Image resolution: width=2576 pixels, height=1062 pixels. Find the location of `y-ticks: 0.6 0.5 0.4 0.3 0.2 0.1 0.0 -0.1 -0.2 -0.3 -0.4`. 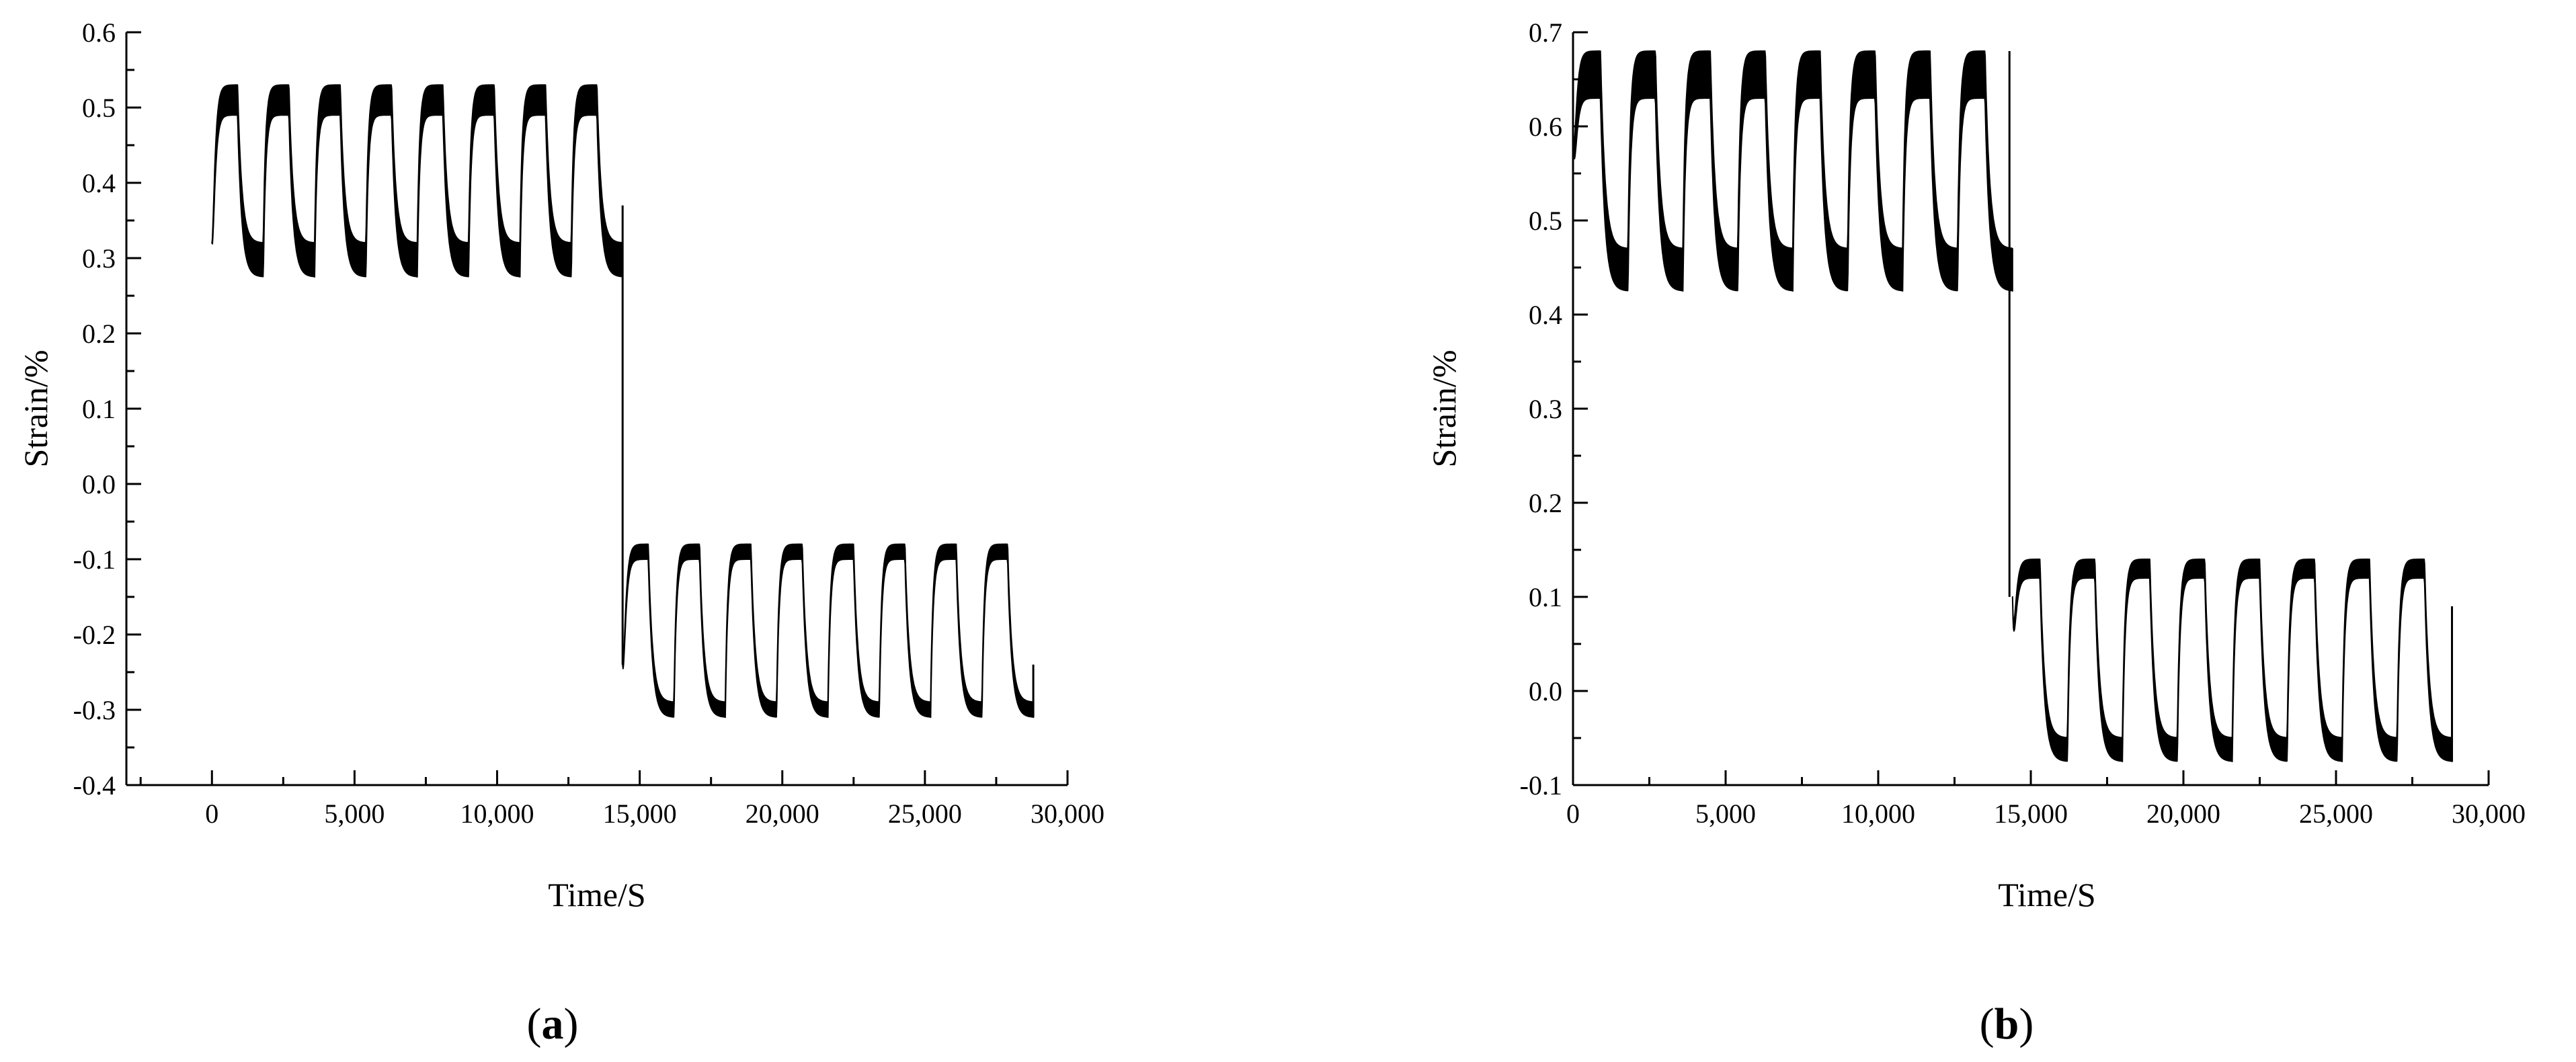

y-ticks: 0.6 0.5 0.4 0.3 0.2 0.1 0.0 -0.1 -0.2 -0.3 -0.4 is located at coordinates (107, 409).